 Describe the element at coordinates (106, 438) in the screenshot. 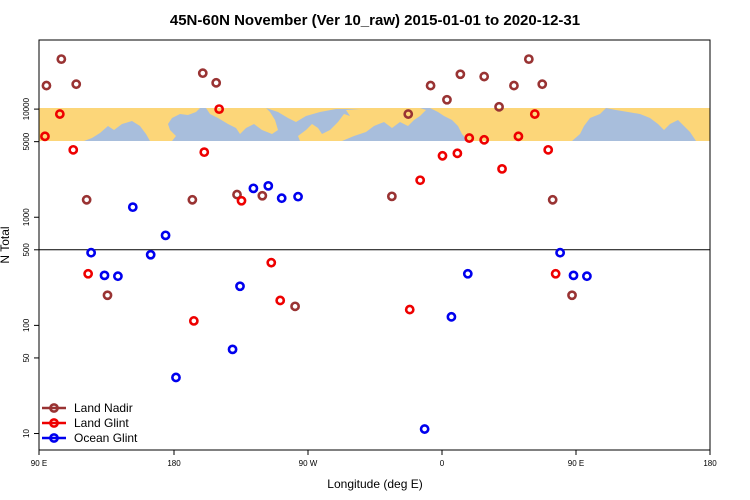

I see `legend-label: Ocean Glint` at that location.